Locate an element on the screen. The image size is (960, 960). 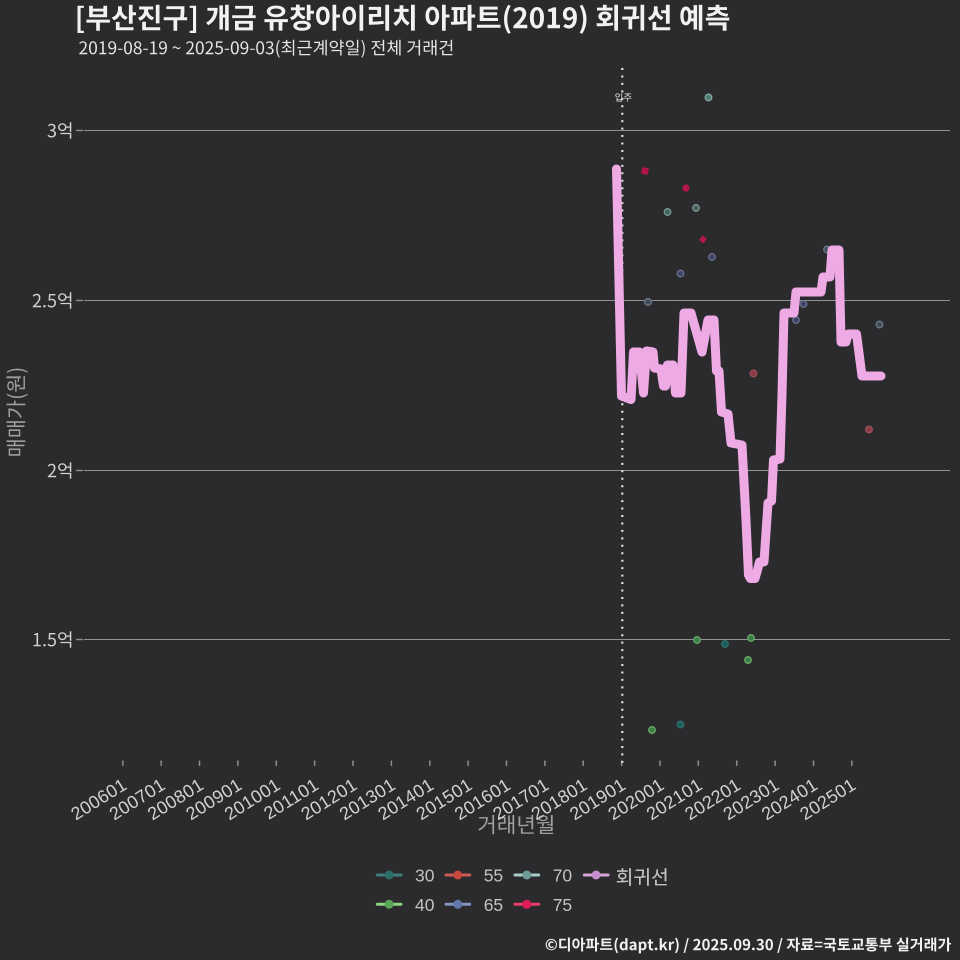
svg-text: 75 is located at coordinates (562, 905).